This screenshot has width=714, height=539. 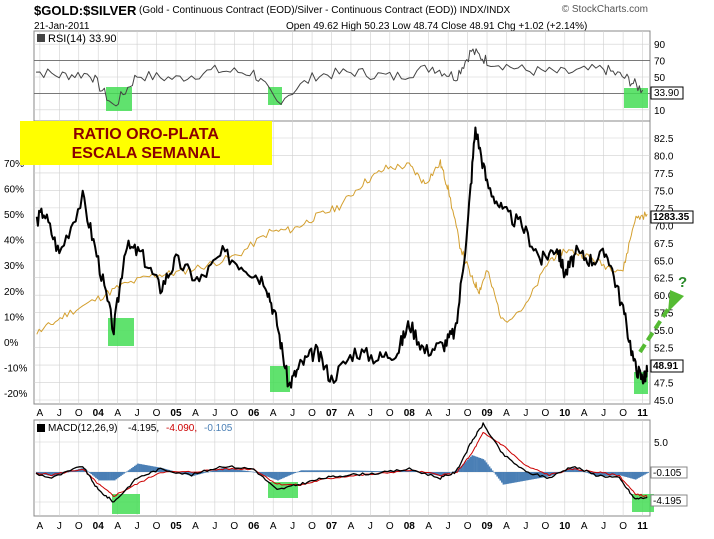 What do you see at coordinates (143, 428) in the screenshot?
I see `macd-label-macd: -4.195,` at bounding box center [143, 428].